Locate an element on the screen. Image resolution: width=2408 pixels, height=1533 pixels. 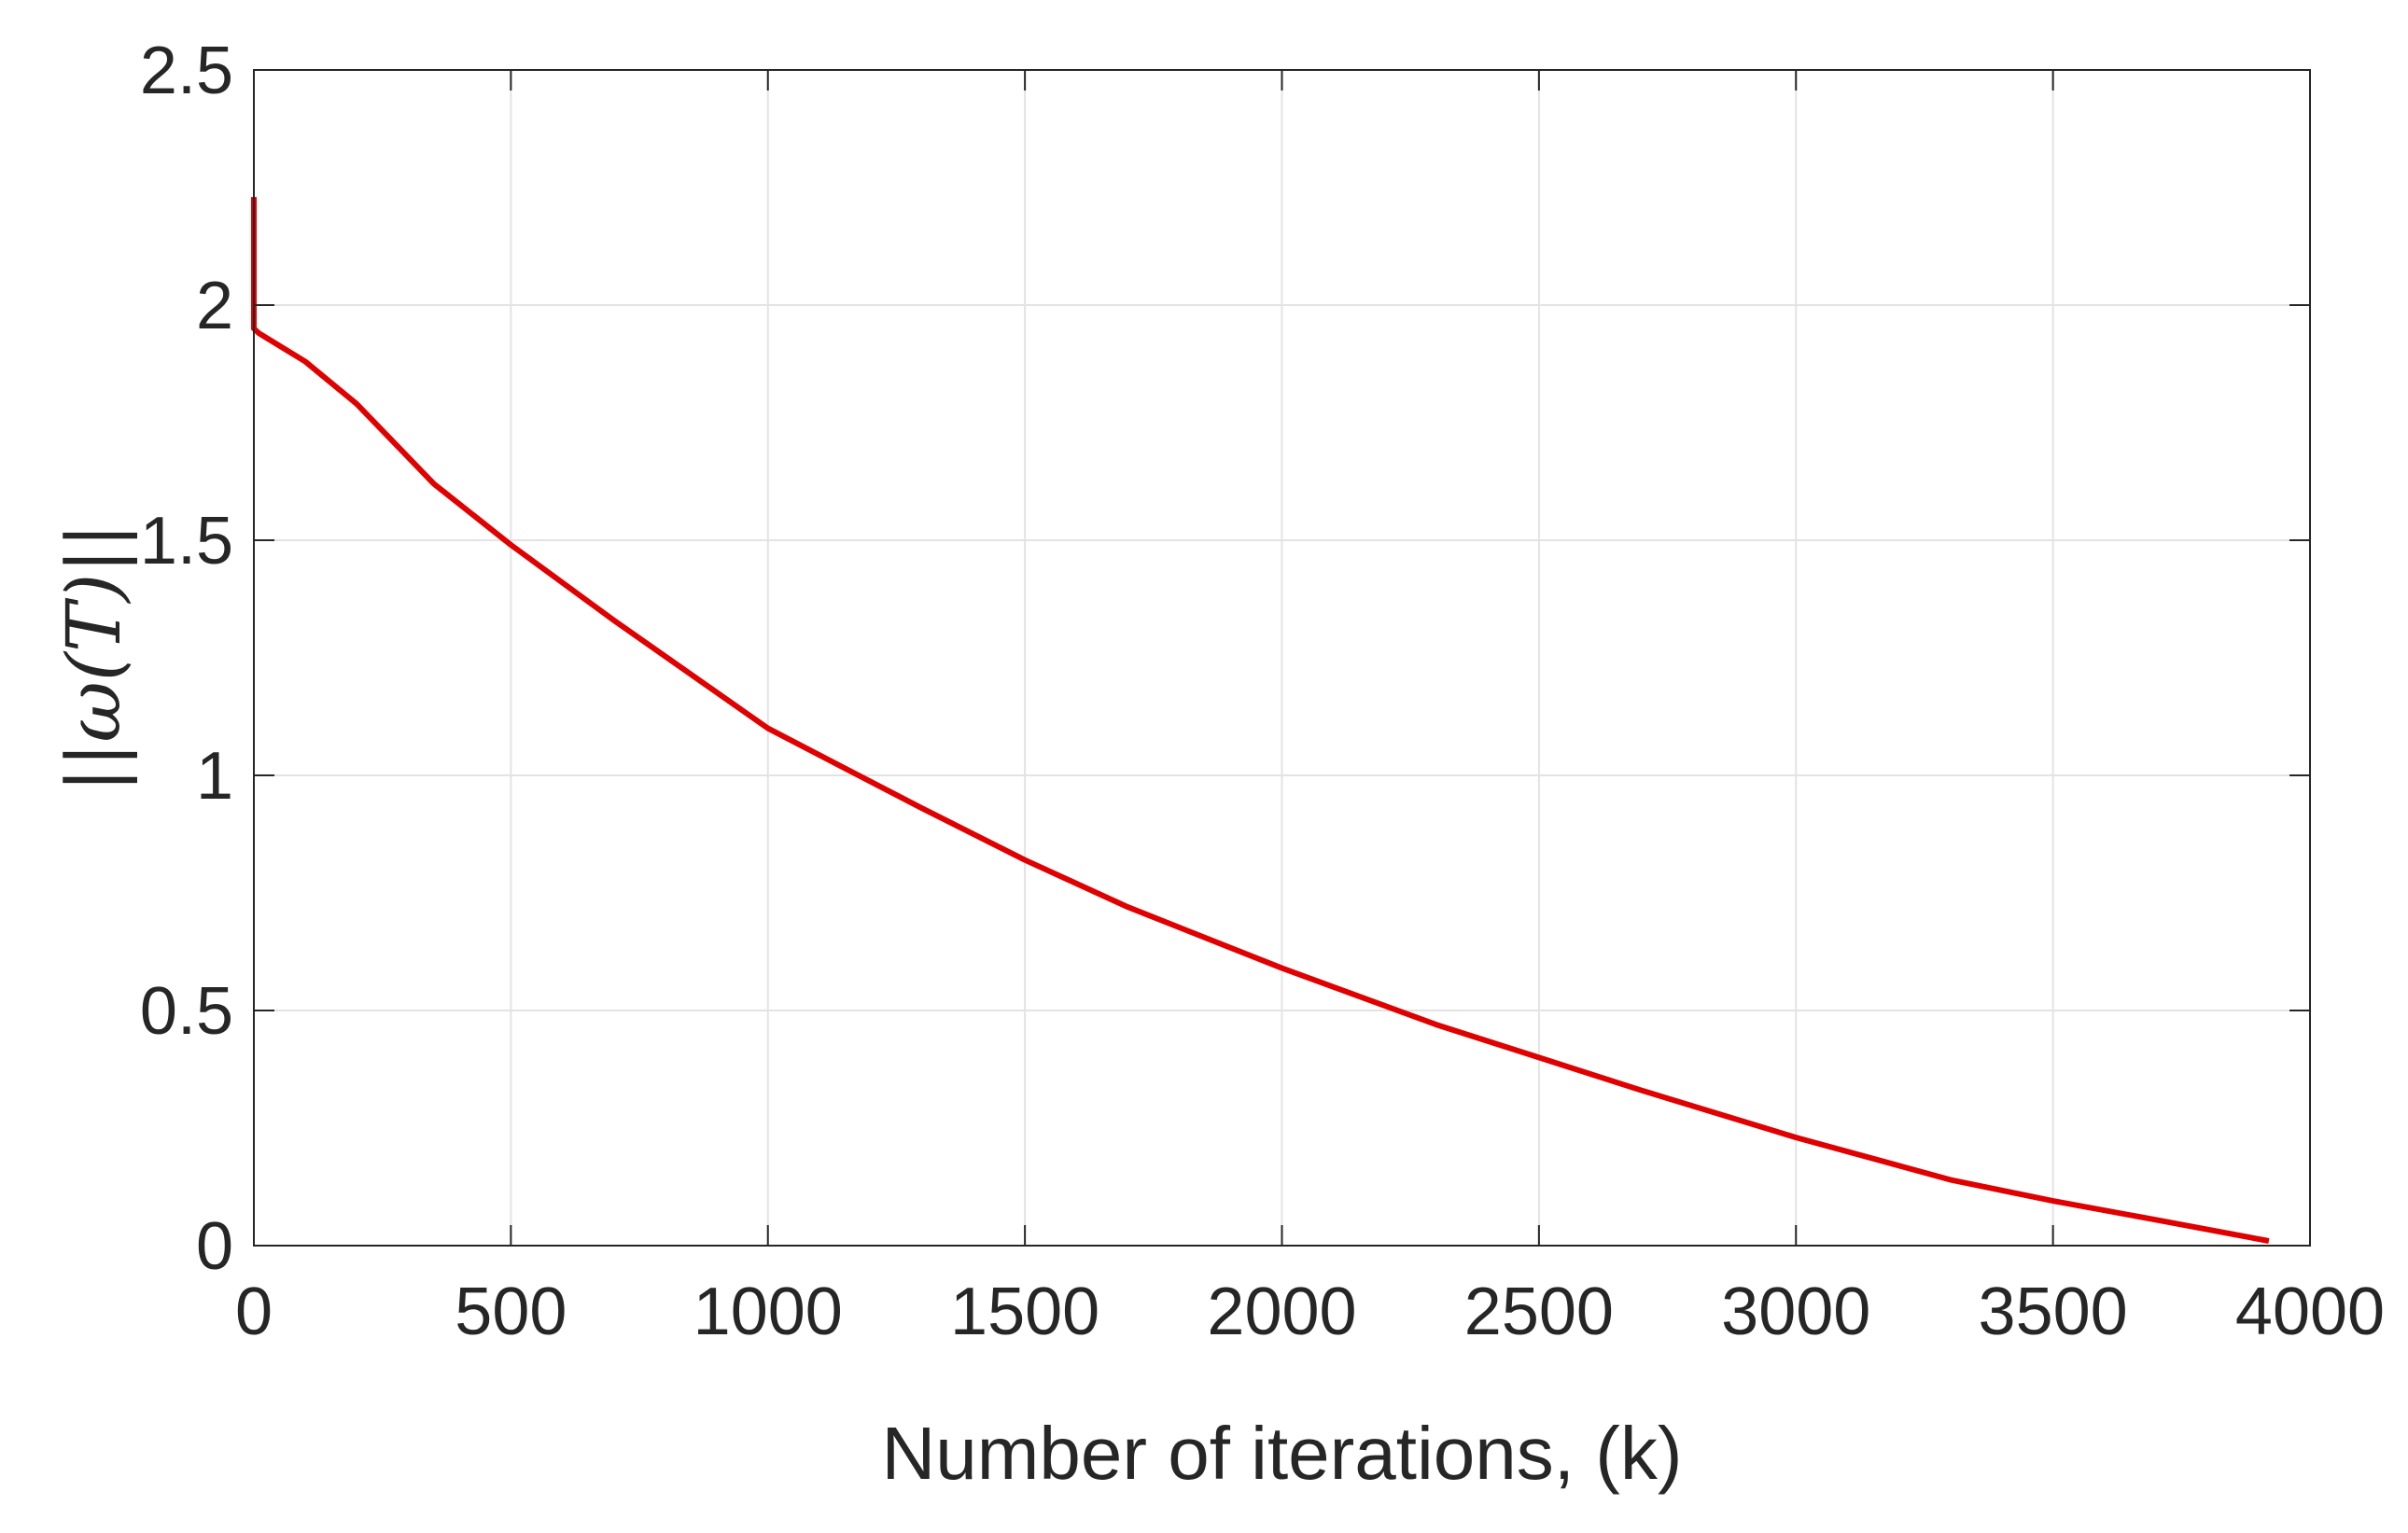
y-axis-title: ||ω(T)|| is located at coordinates (93, 658).